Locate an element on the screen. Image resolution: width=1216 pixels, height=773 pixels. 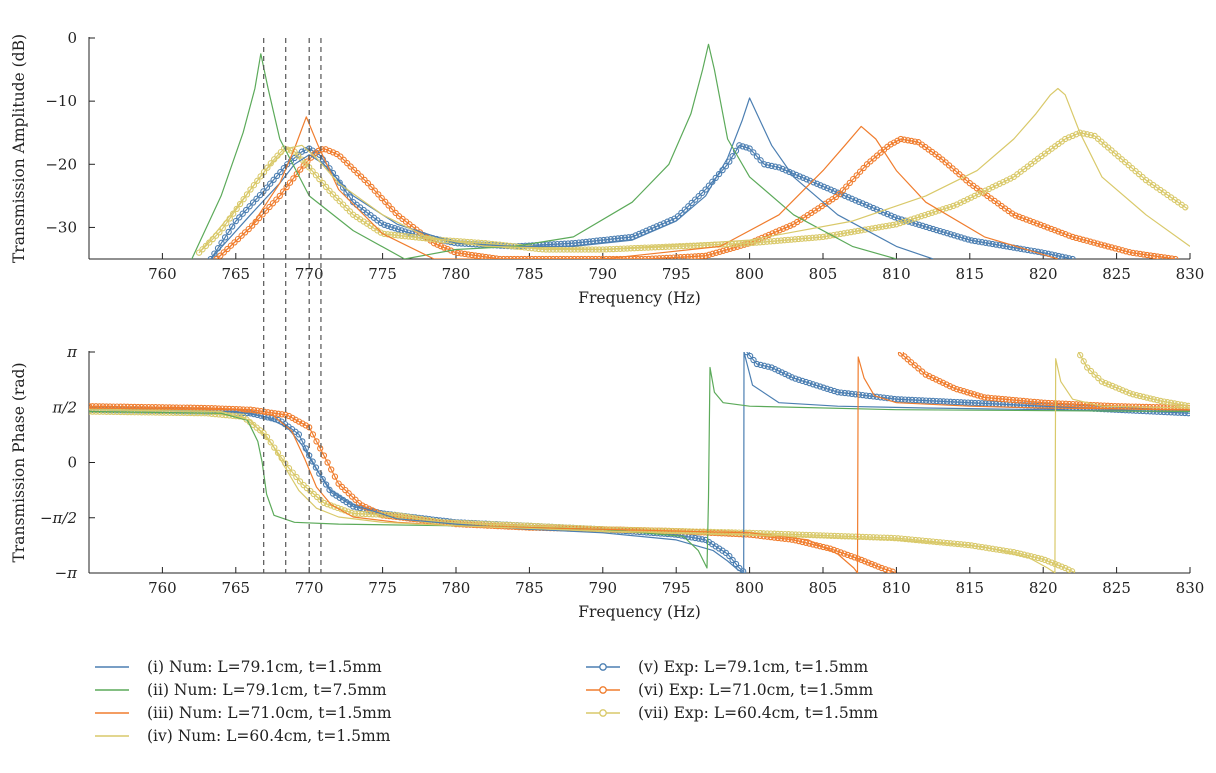
amplitude-x-tick-label: 820 is located at coordinates (1043, 274).